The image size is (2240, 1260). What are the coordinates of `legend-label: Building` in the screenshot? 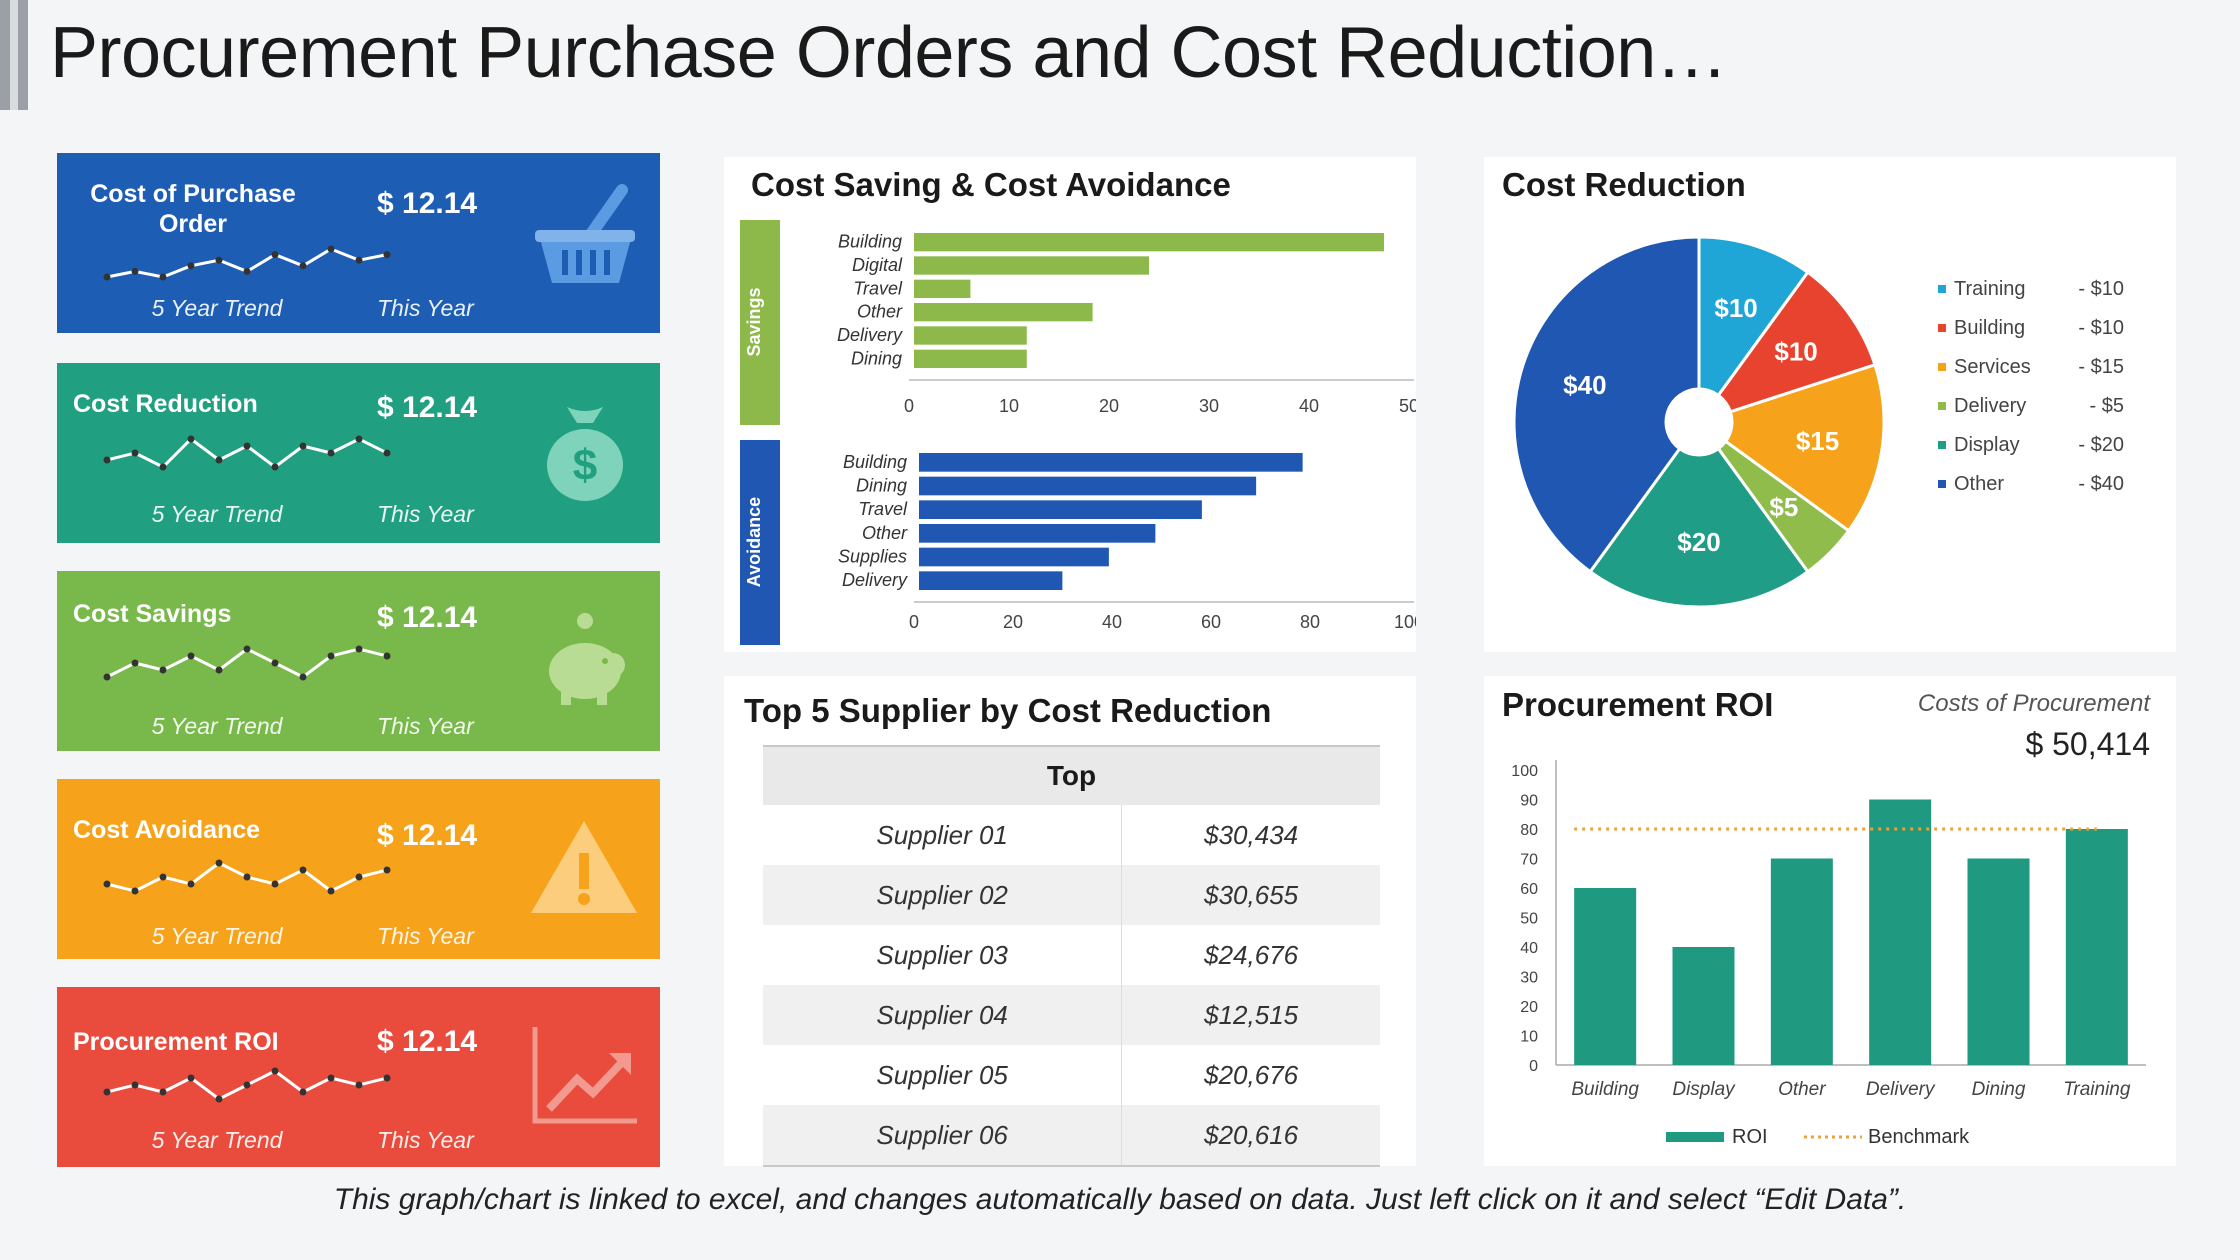 It's located at (1989, 328).